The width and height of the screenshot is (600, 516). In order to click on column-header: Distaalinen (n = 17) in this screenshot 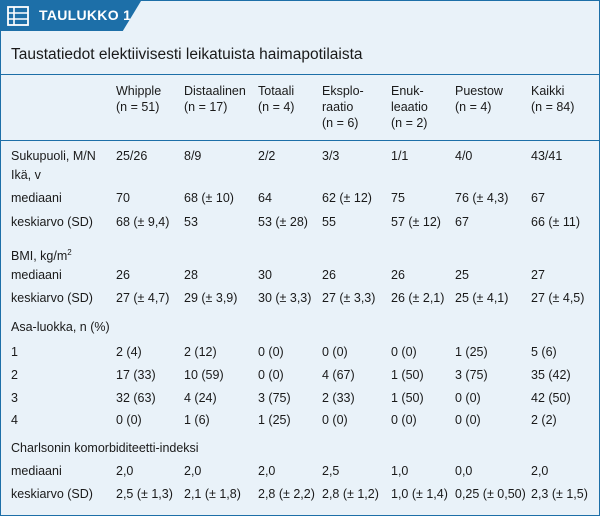, I will do `click(215, 99)`.